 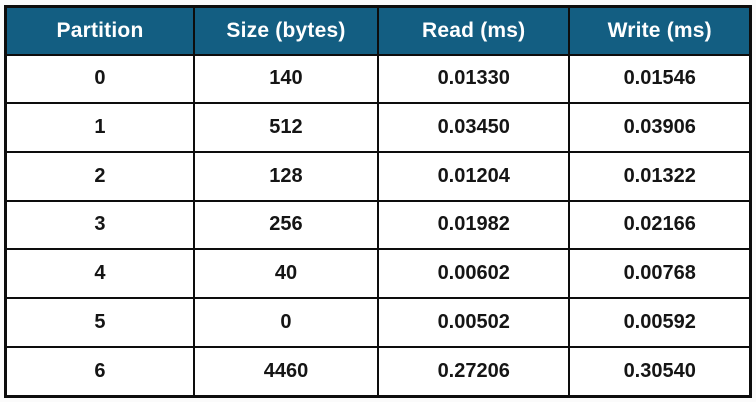 What do you see at coordinates (660, 79) in the screenshot?
I see `cell-write: 0.01546` at bounding box center [660, 79].